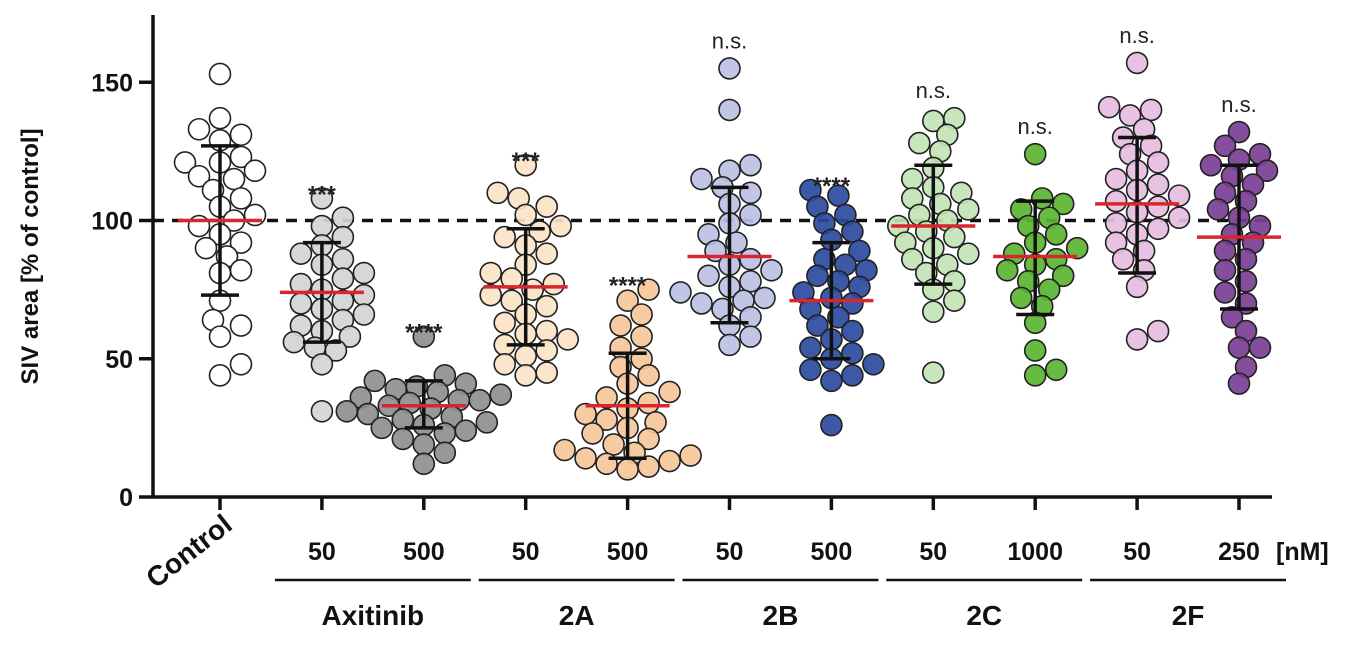  I want to click on group-label: 2B, so click(781, 615).